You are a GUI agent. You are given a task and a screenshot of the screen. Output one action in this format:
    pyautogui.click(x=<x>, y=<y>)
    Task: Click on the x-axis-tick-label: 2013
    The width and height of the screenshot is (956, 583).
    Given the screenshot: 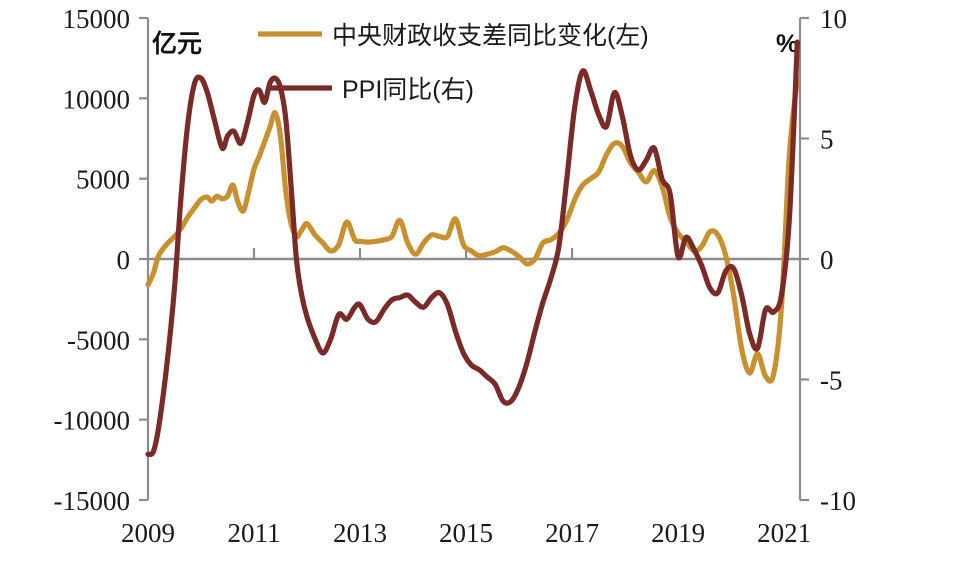 What is the action you would take?
    pyautogui.click(x=360, y=533)
    